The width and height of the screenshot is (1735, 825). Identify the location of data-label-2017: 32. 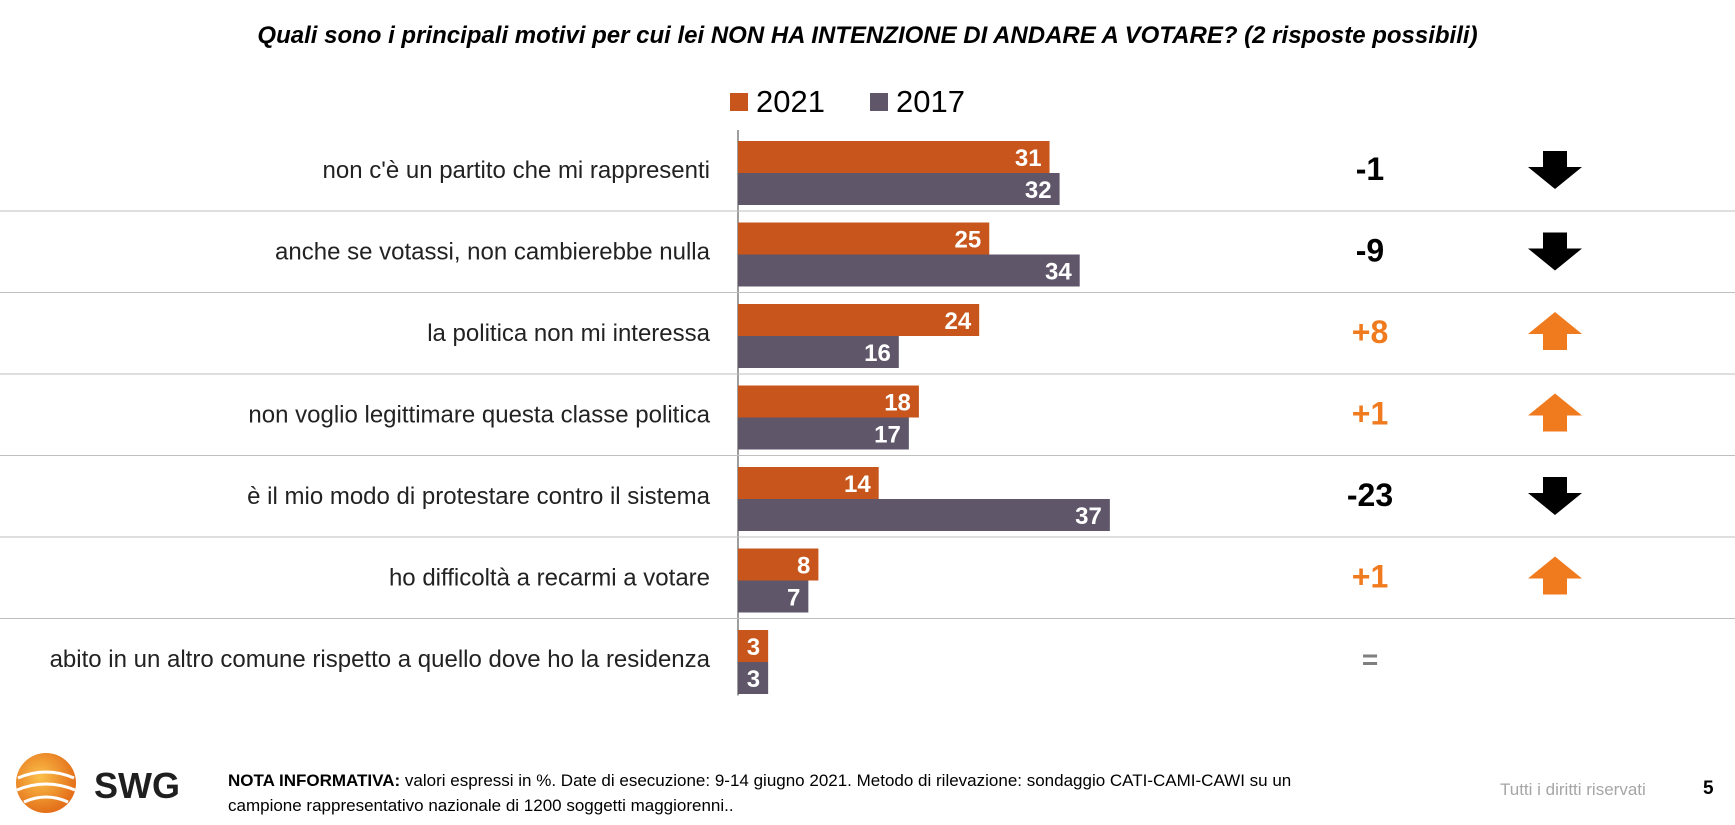
(1038, 190).